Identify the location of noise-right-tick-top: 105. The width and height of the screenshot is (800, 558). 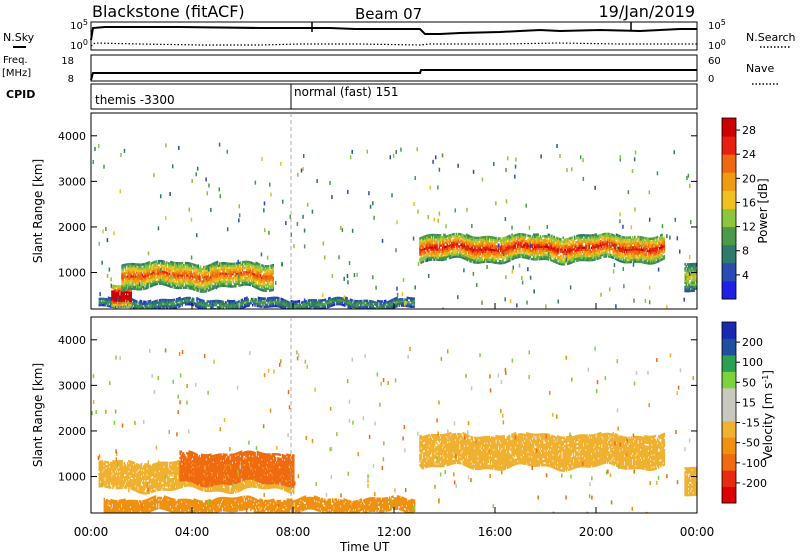
(717, 25).